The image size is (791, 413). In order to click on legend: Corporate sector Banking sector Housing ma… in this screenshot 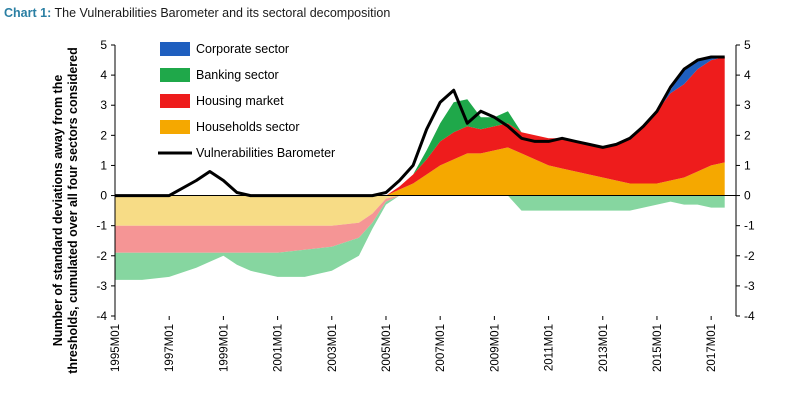, I will do `click(246, 101)`.